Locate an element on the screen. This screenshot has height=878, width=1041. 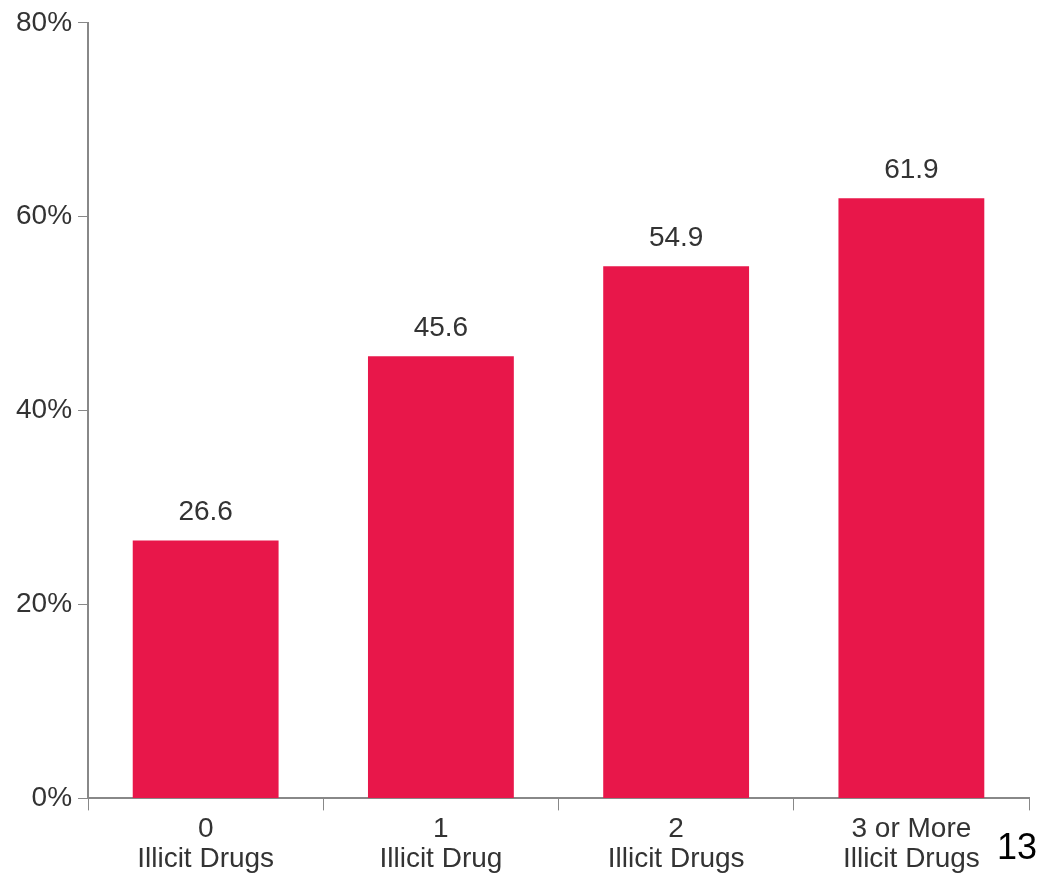
x-tick-label: 0 Illicit Drugs is located at coordinates (206, 842).